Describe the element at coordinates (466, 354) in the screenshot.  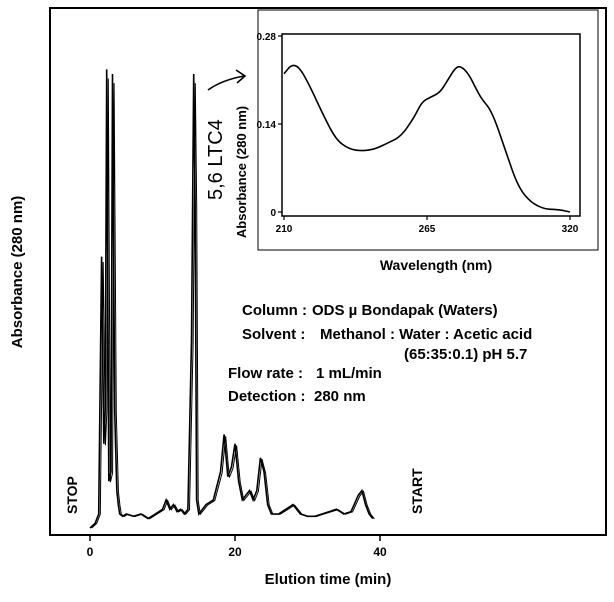
I see `solvent-value-ratio: (65:35:0.1) pH 5.7` at that location.